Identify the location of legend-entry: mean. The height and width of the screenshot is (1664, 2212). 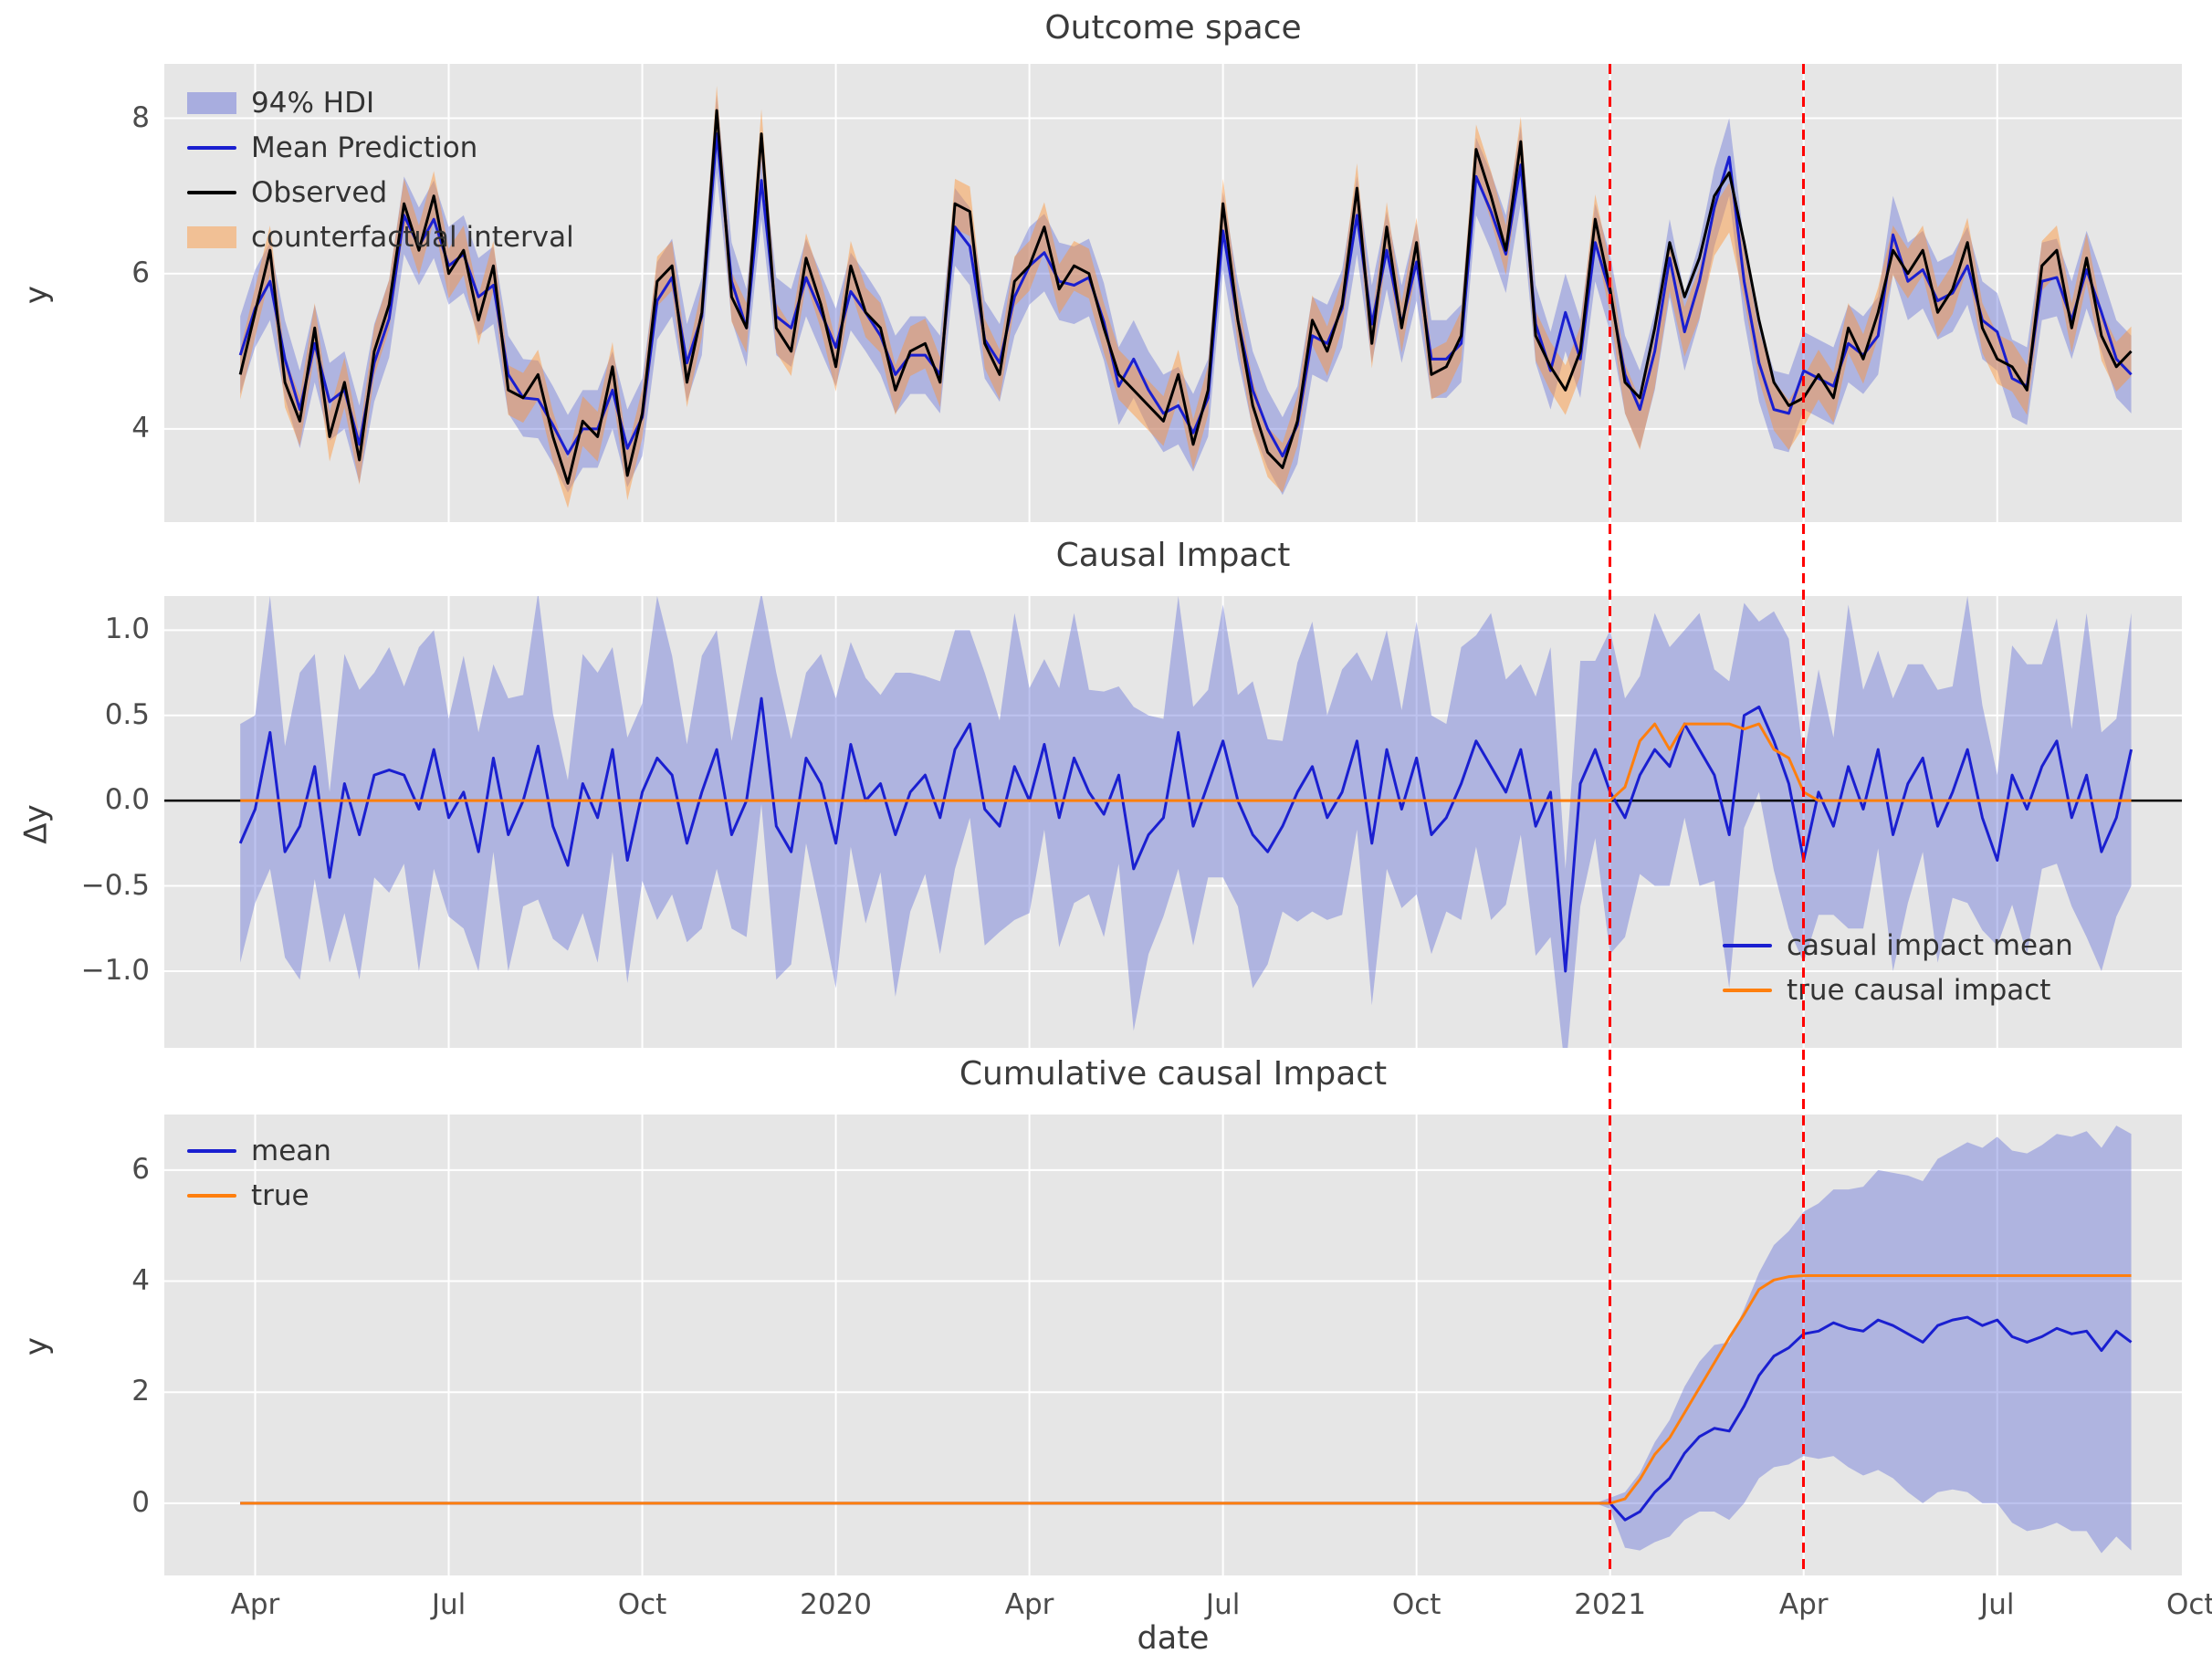
(259, 1151).